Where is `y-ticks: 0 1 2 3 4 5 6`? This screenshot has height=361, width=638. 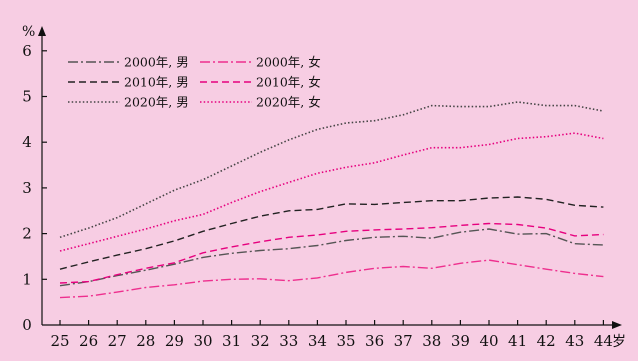 y-ticks: 0 1 2 3 4 5 6 is located at coordinates (34, 188).